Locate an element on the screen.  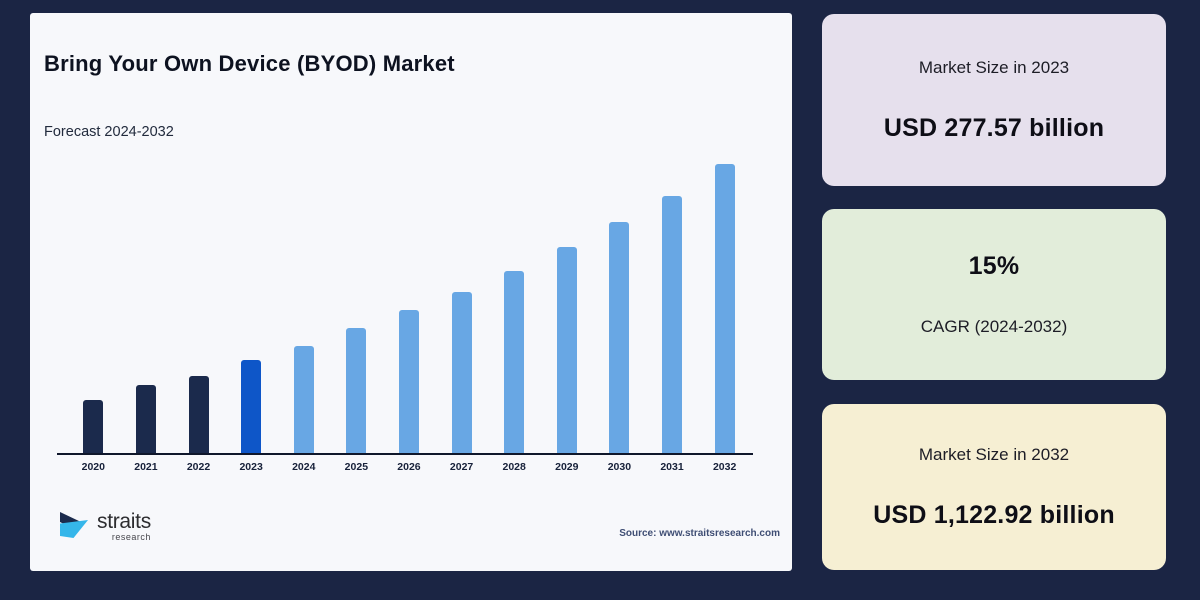
logo-cyan-chevron is located at coordinates (74, 529).